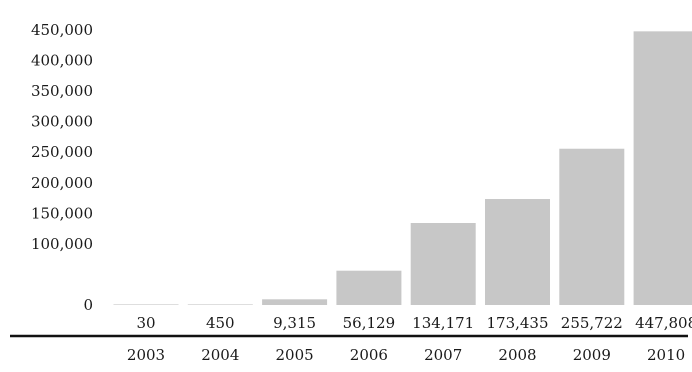  I want to click on y-tick-label: 300,000, so click(62, 122).